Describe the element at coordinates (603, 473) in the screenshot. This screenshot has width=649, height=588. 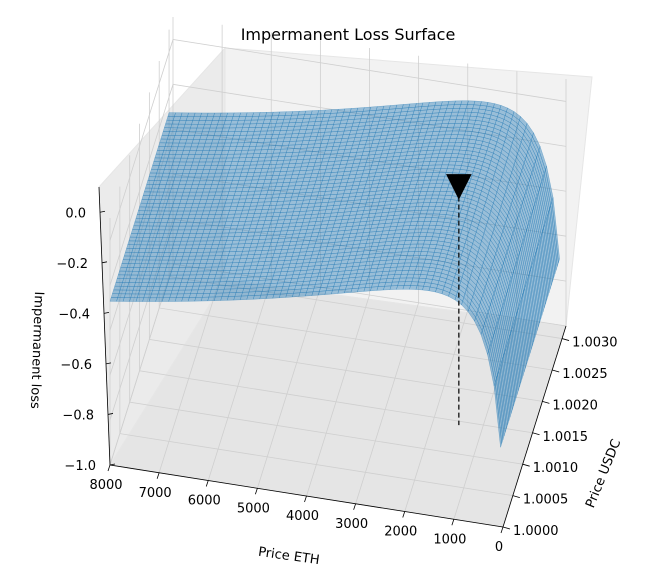
I see `y-axis-label: Price USDC` at that location.